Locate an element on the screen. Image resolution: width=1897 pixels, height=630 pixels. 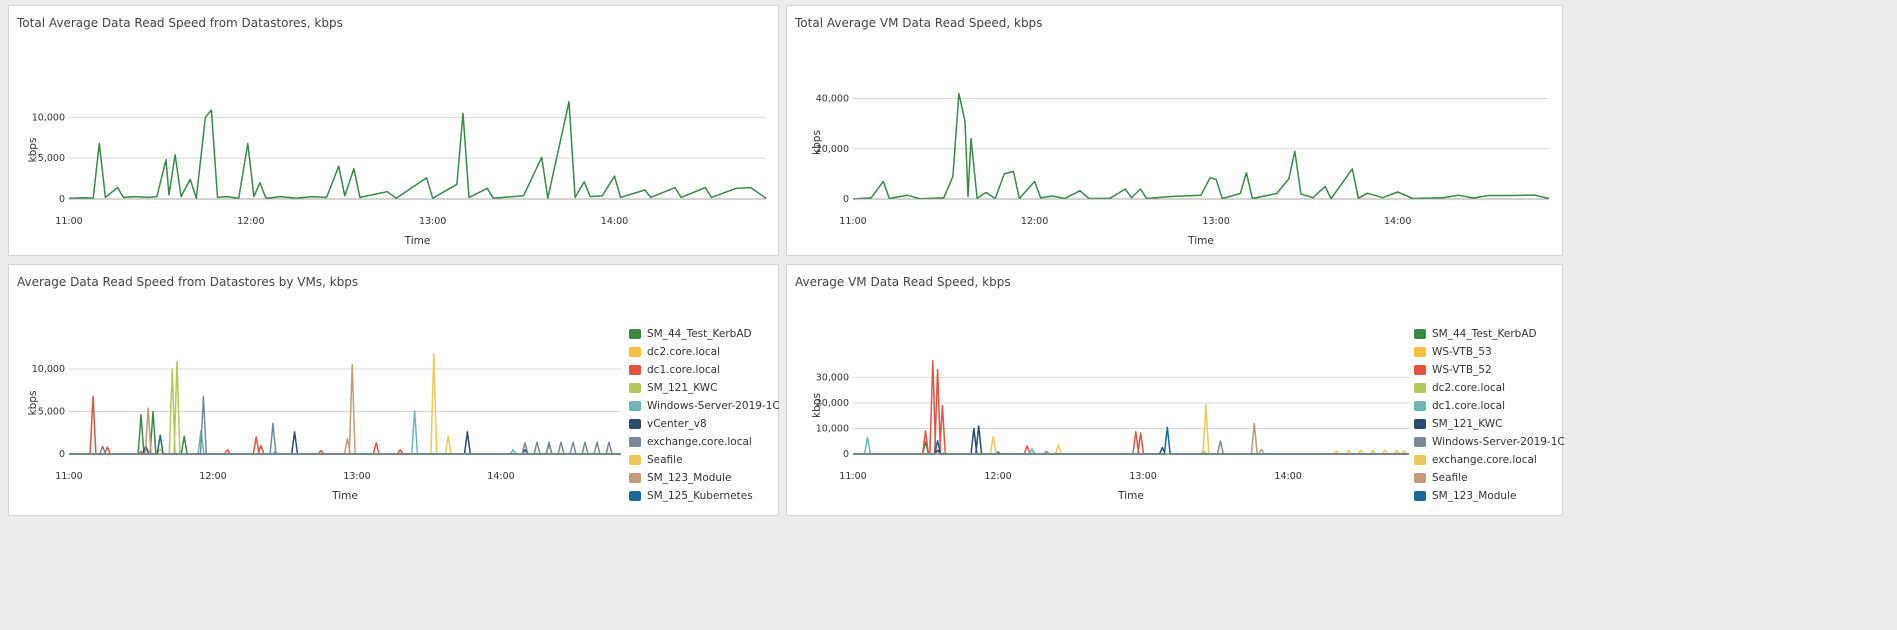
y-tick-label: 40,000 is located at coordinates (832, 99).